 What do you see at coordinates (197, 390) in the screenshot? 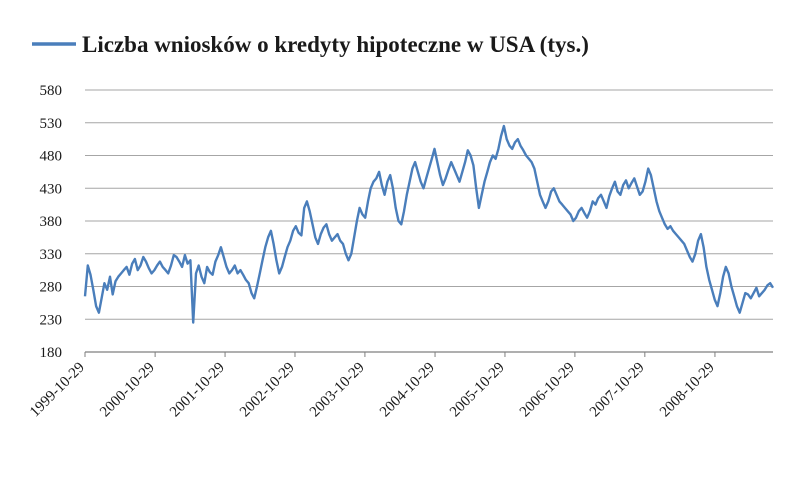
I see `x-tick-label: 2001-10-29` at bounding box center [197, 390].